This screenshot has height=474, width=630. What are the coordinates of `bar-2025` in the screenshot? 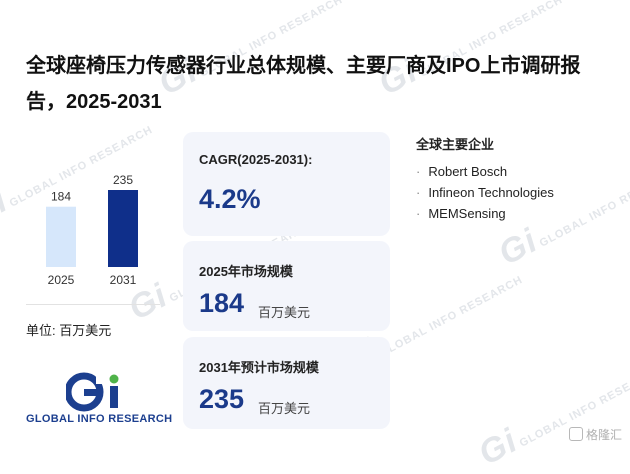 It's located at (61, 236).